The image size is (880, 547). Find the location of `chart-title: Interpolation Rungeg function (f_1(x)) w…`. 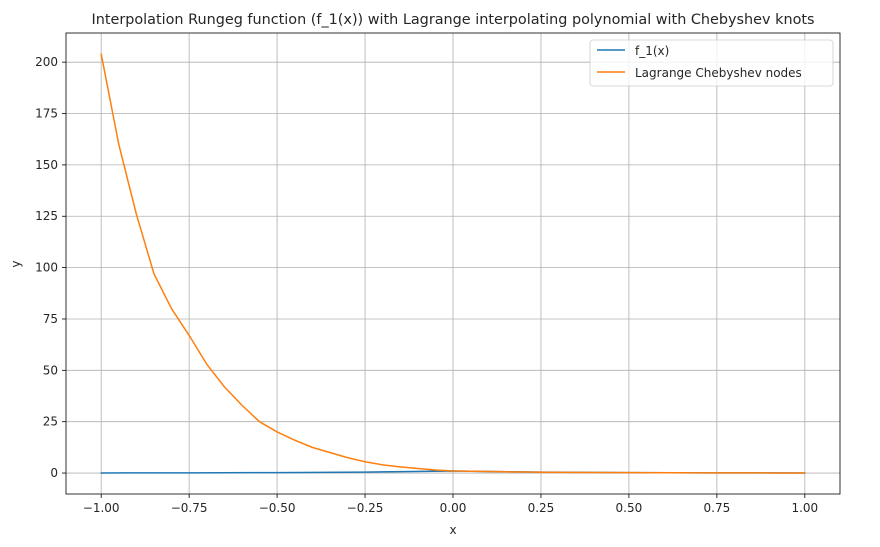

chart-title: Interpolation Rungeg function (f_1(x)) w… is located at coordinates (452, 20).